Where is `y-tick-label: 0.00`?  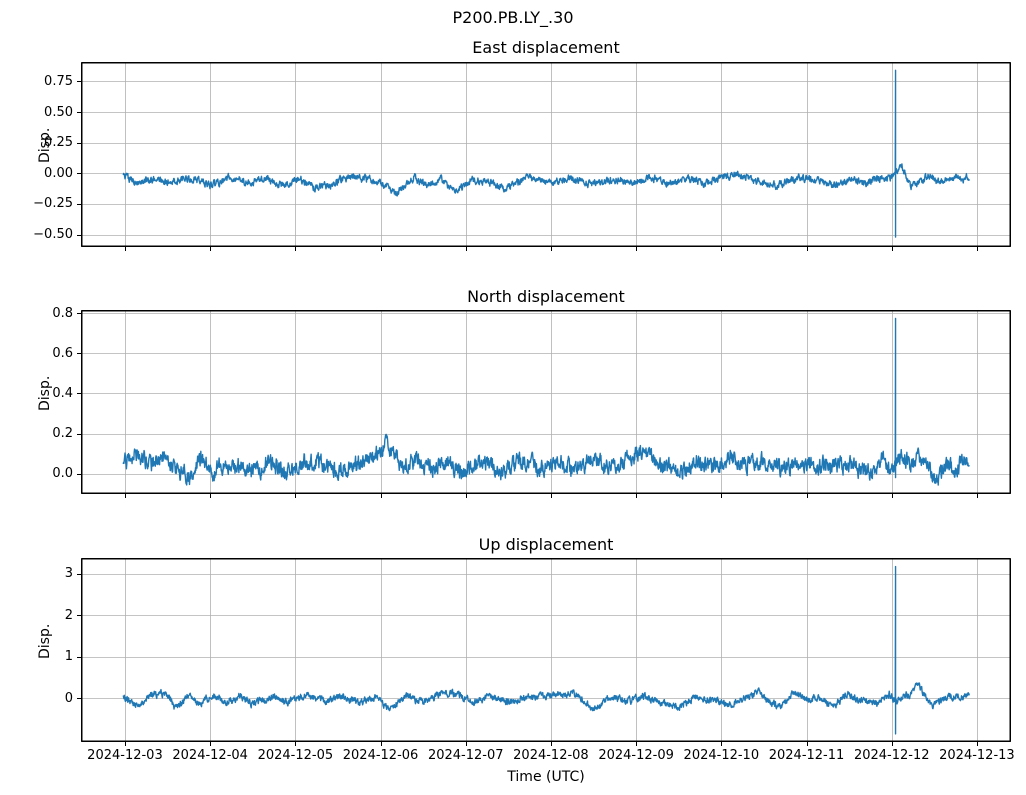 y-tick-label: 0.00 is located at coordinates (58, 173).